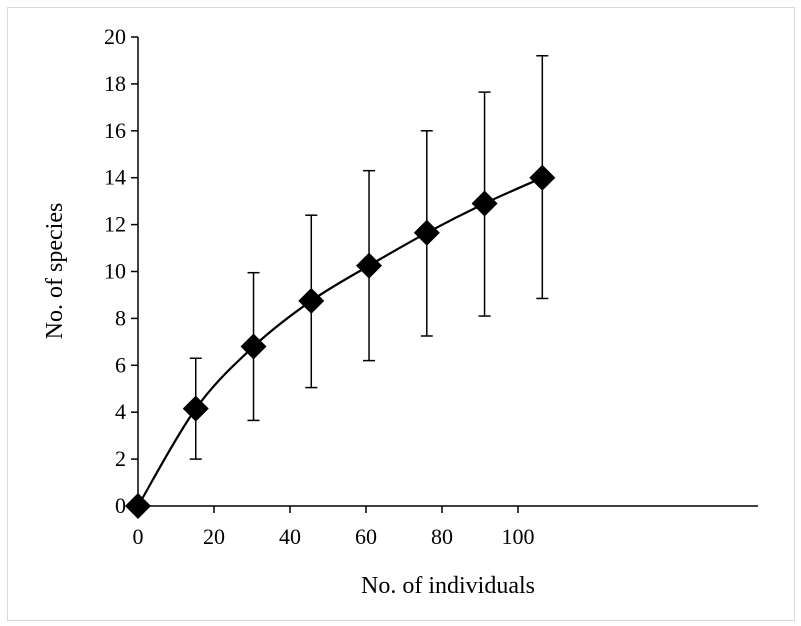  I want to click on y-tick-label: 10, so click(115, 271).